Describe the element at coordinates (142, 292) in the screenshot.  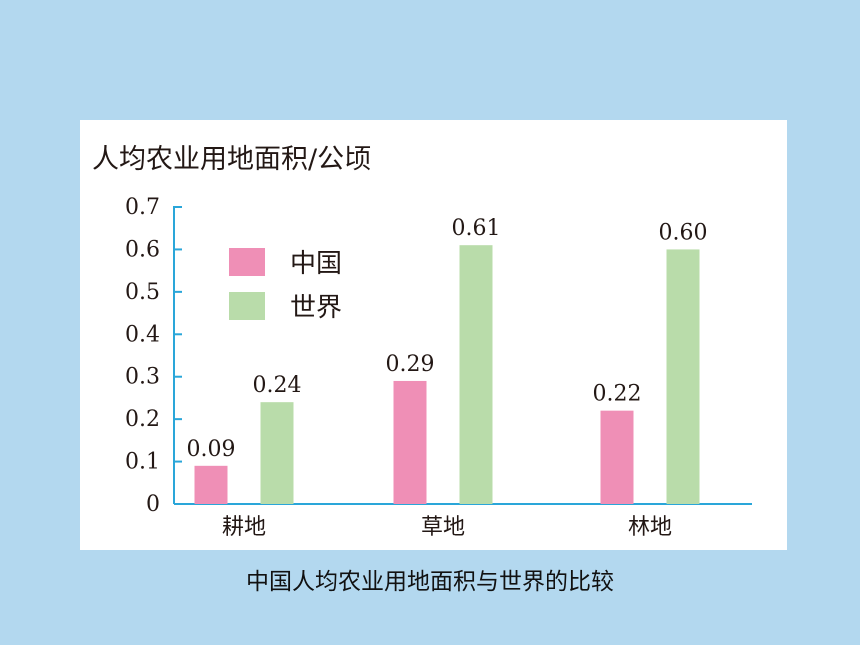
I see `y-tick-label: 0.5` at that location.